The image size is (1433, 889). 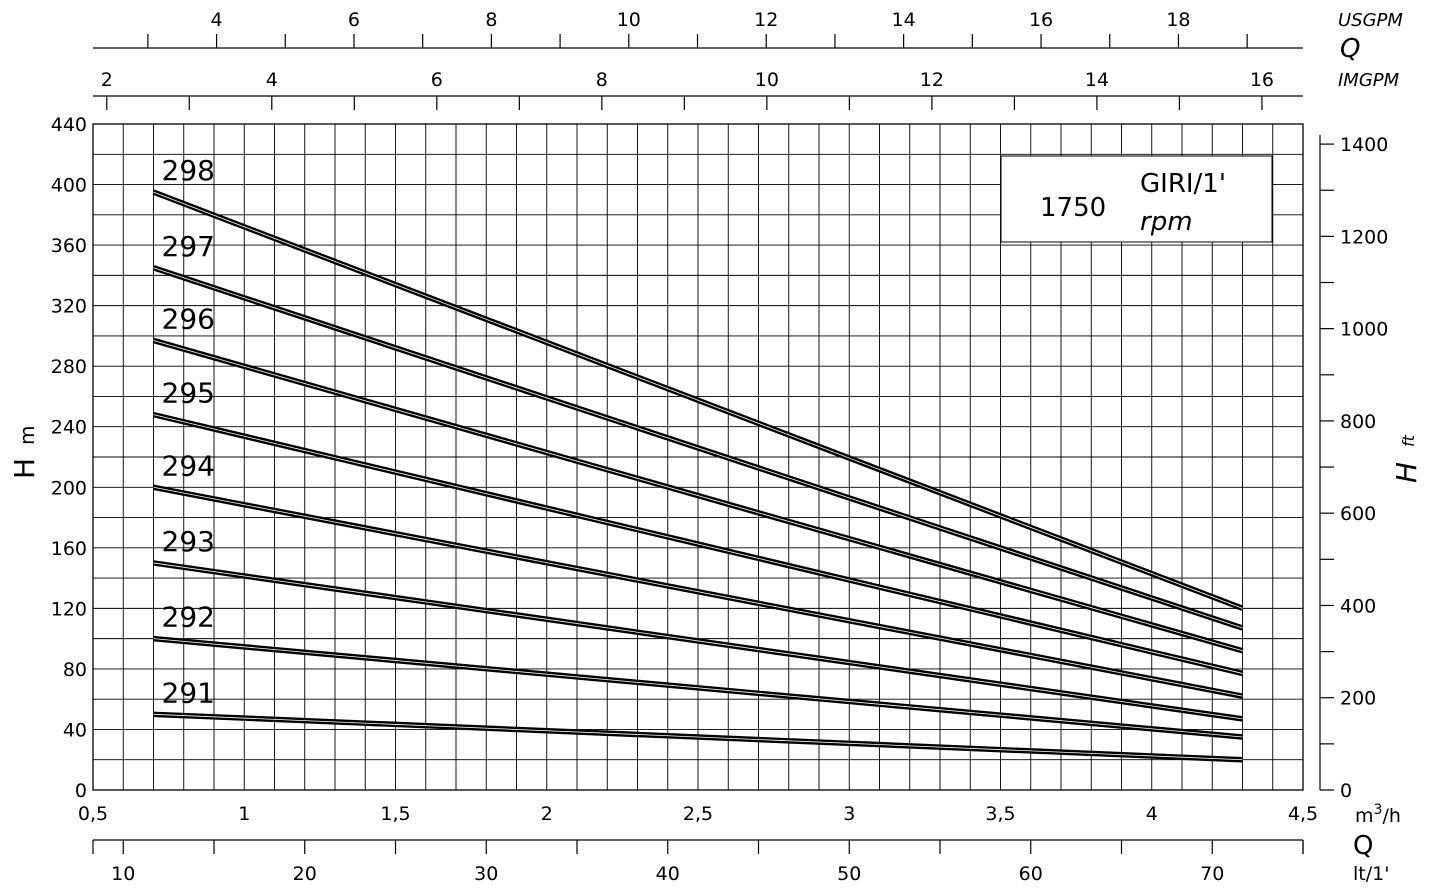 I want to click on x-tick-label: 1,5, so click(x=395, y=814).